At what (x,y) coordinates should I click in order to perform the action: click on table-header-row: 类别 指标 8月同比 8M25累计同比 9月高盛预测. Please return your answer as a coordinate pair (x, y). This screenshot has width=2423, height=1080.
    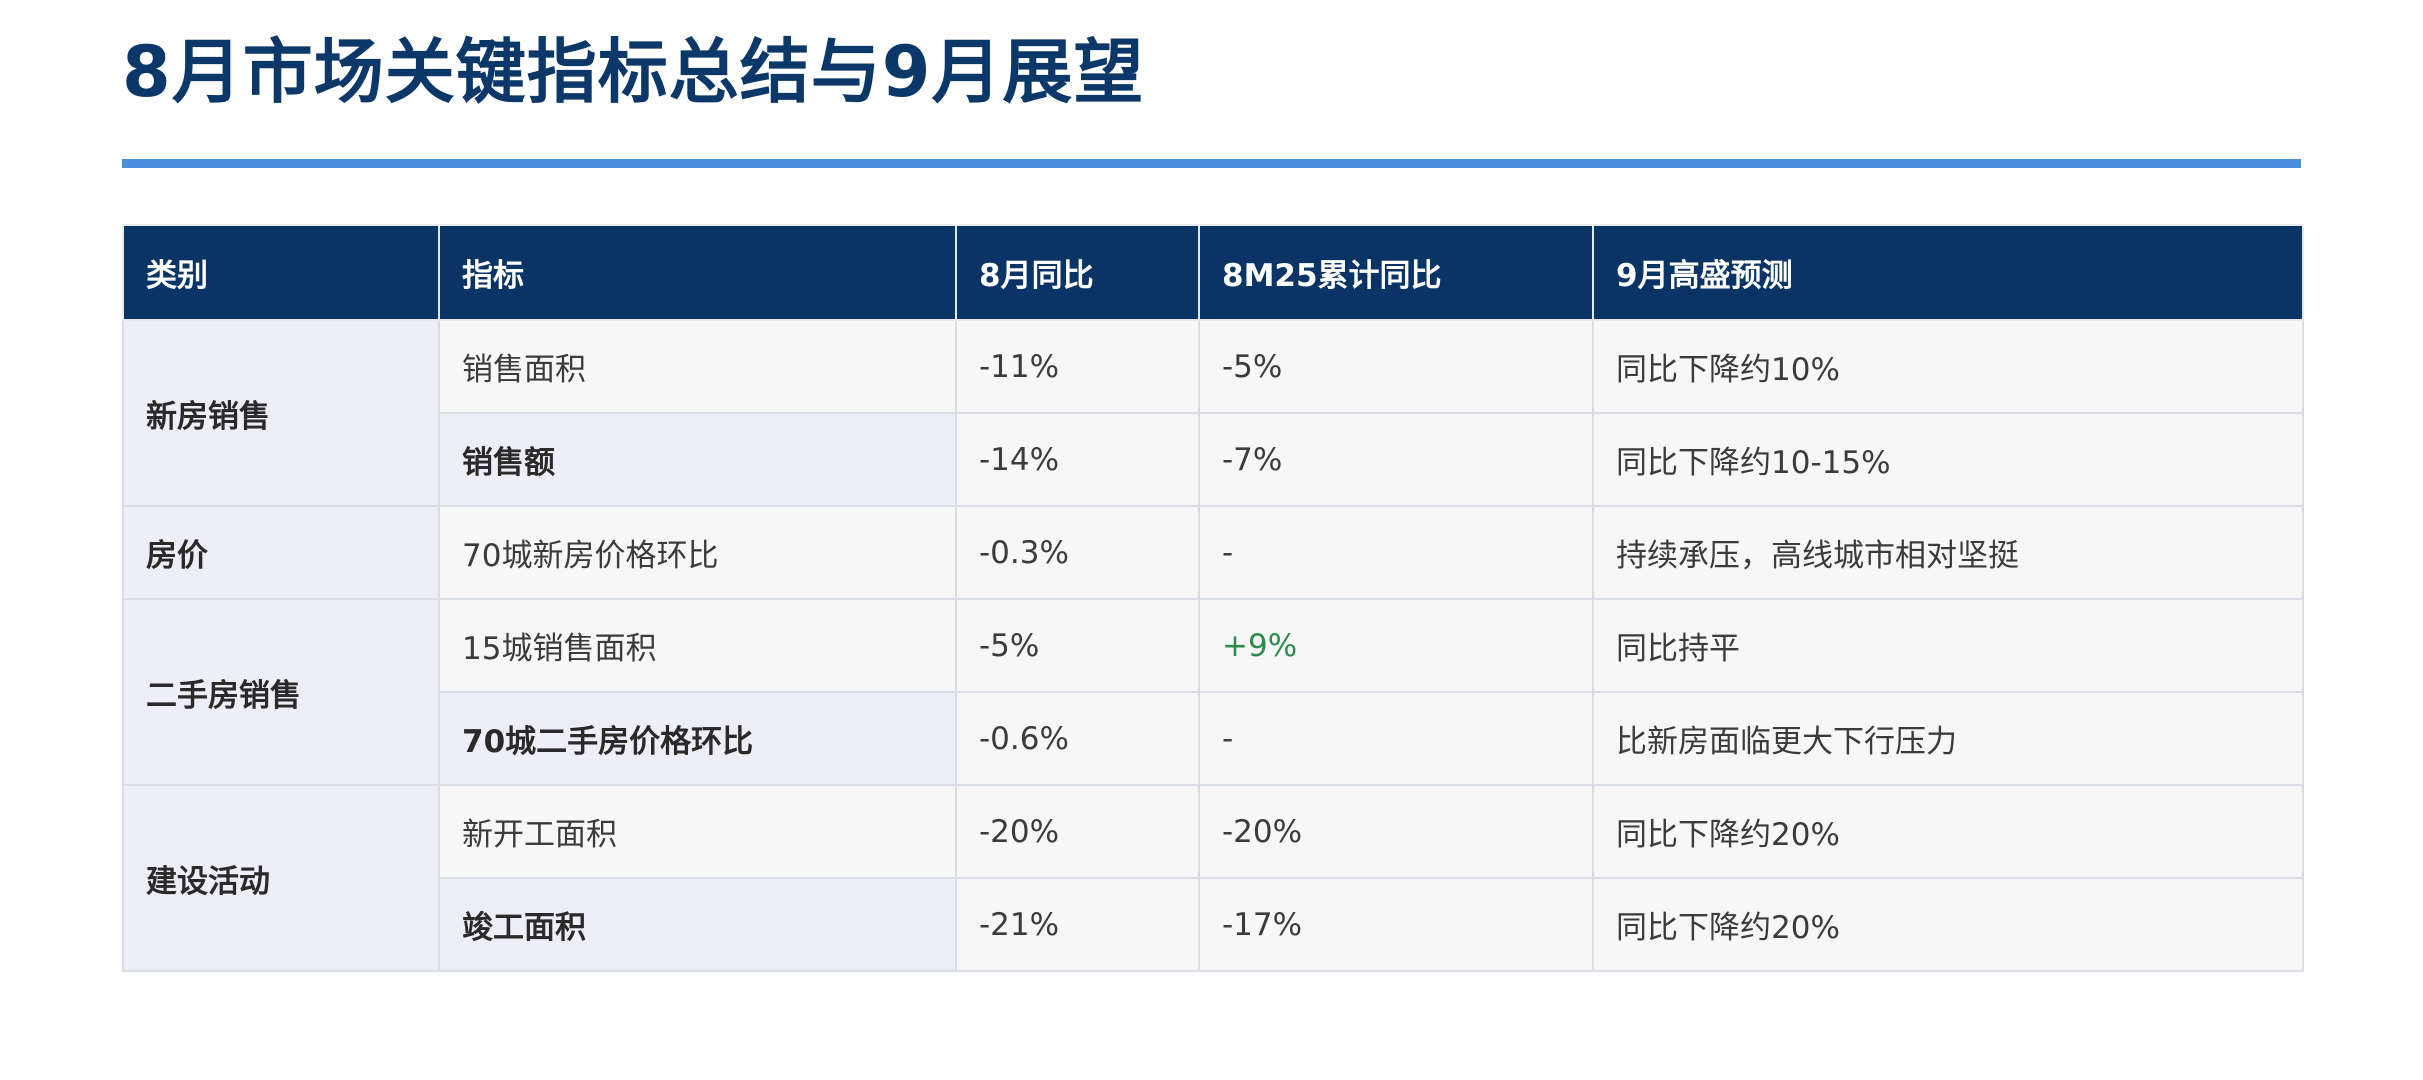
    Looking at the image, I should click on (1213, 272).